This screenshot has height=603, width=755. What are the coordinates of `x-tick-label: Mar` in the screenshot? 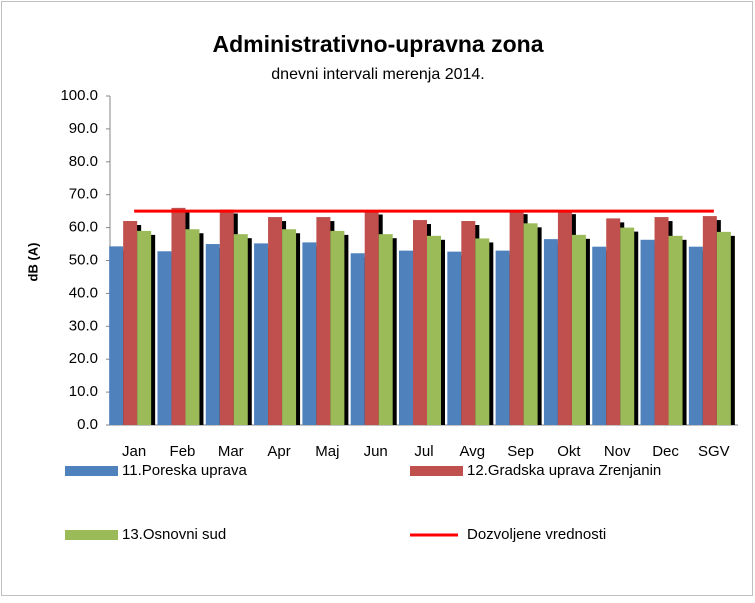 It's located at (231, 451).